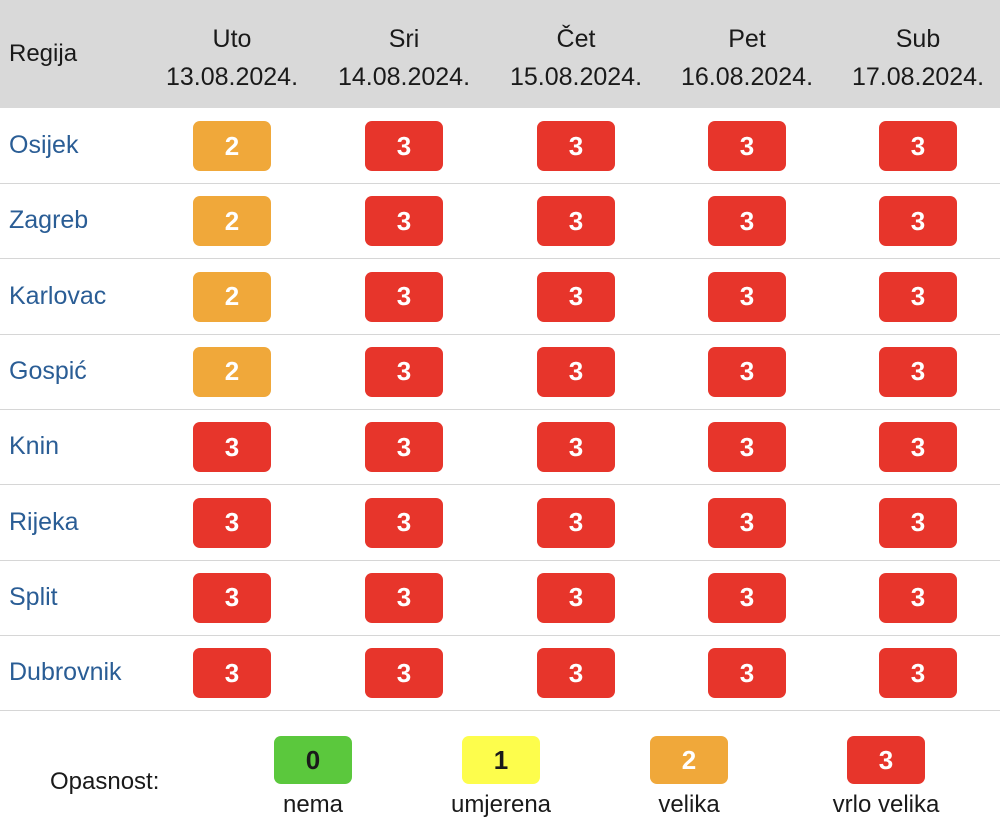 The width and height of the screenshot is (1000, 834). I want to click on day-date: 15.08.2024., so click(576, 77).